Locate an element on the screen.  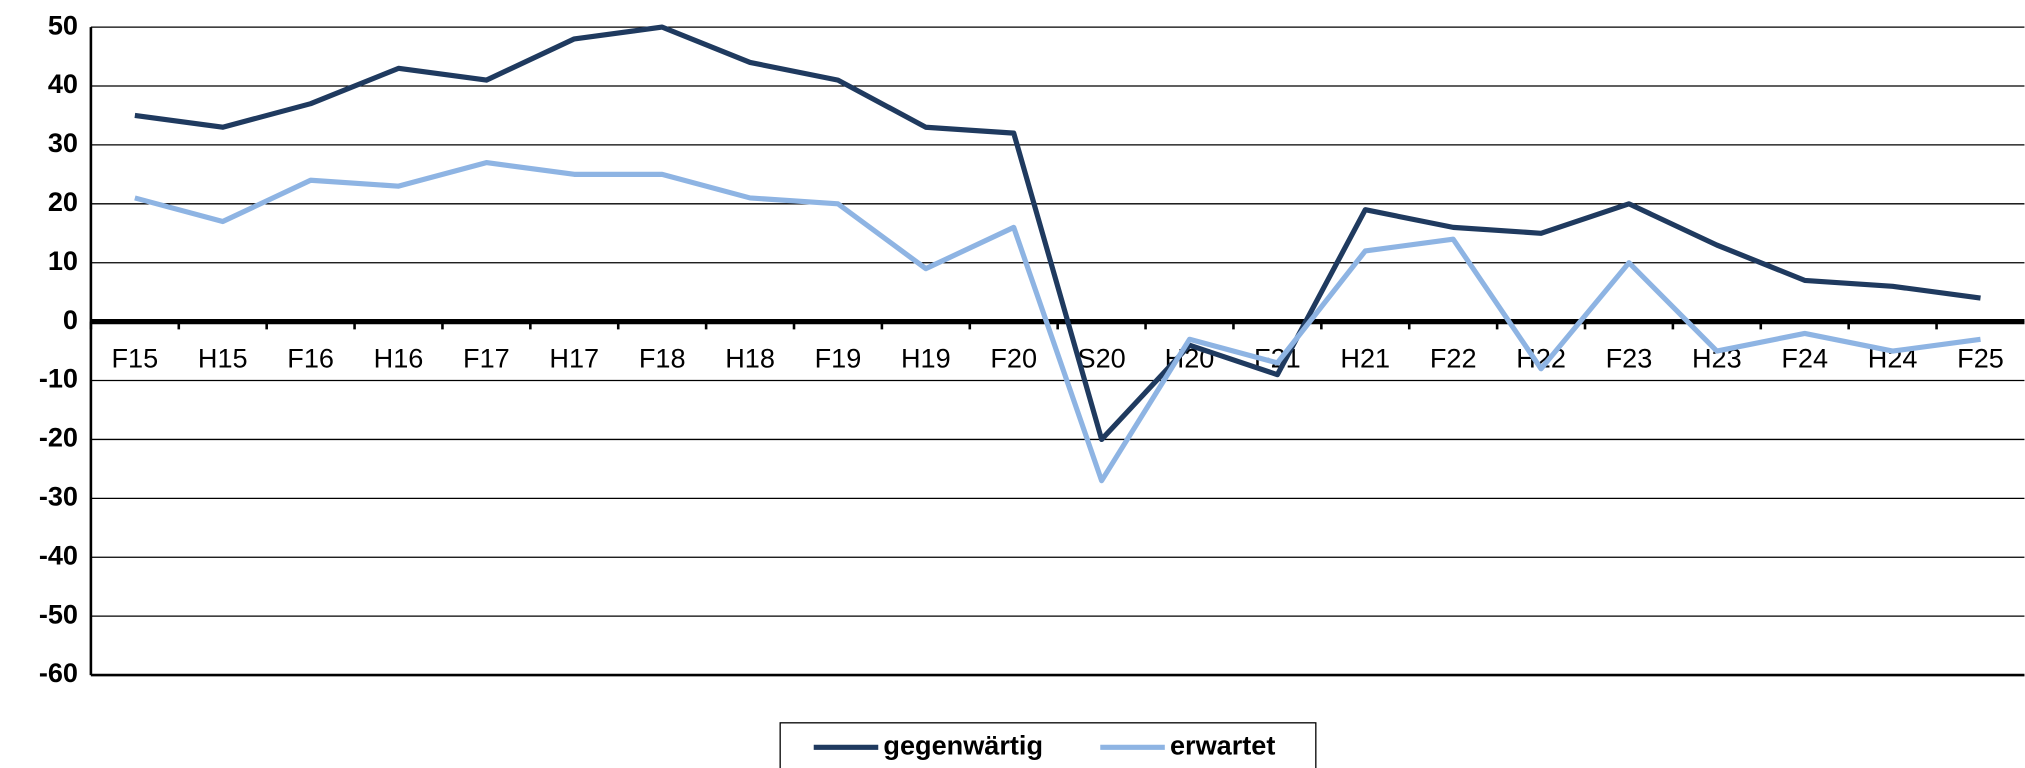
x-tick-label: H16 is located at coordinates (399, 358).